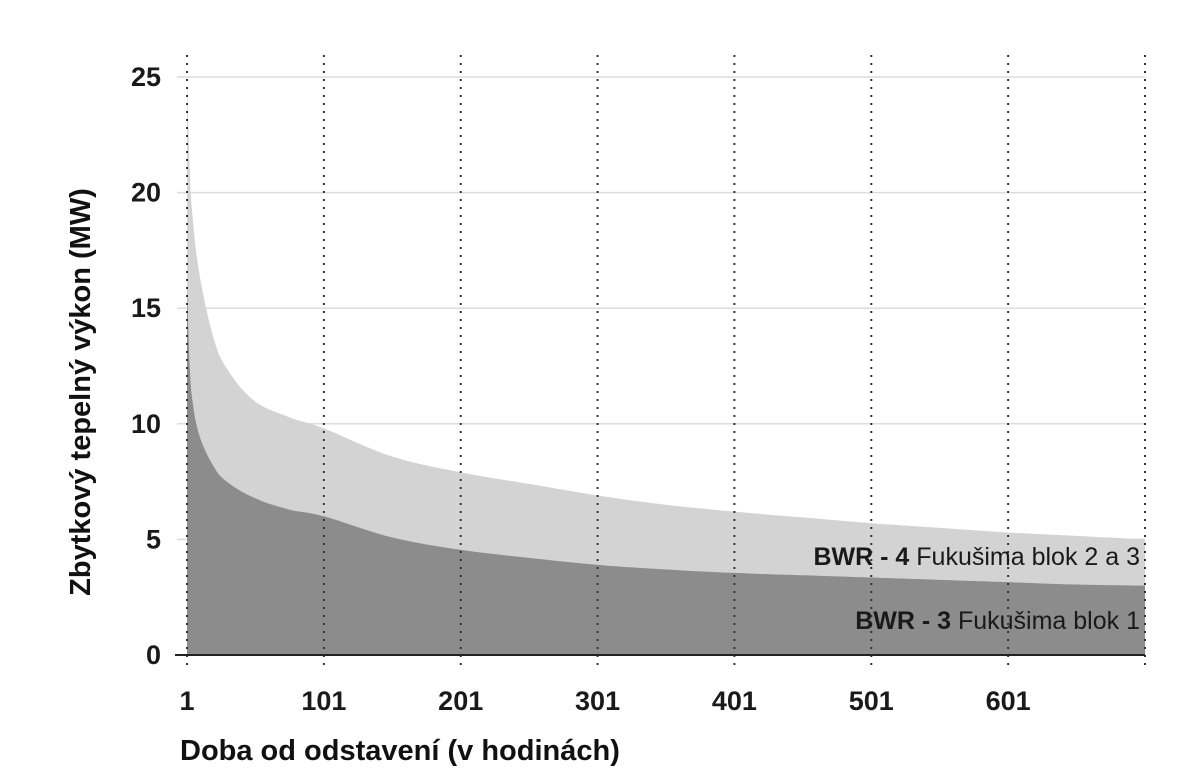 The width and height of the screenshot is (1200, 780). I want to click on series-label-model-1: BWR - 4, so click(865, 557).